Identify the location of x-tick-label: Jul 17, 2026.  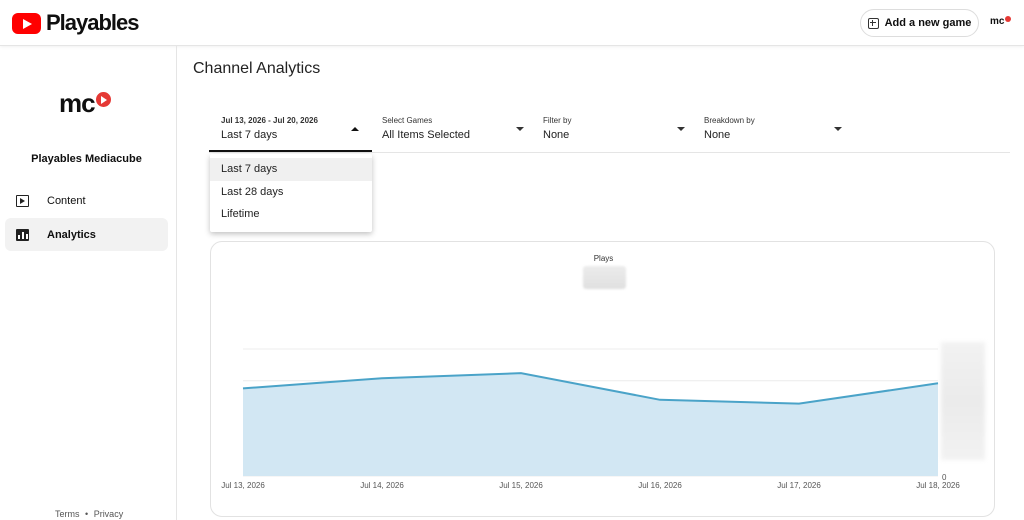
(799, 485).